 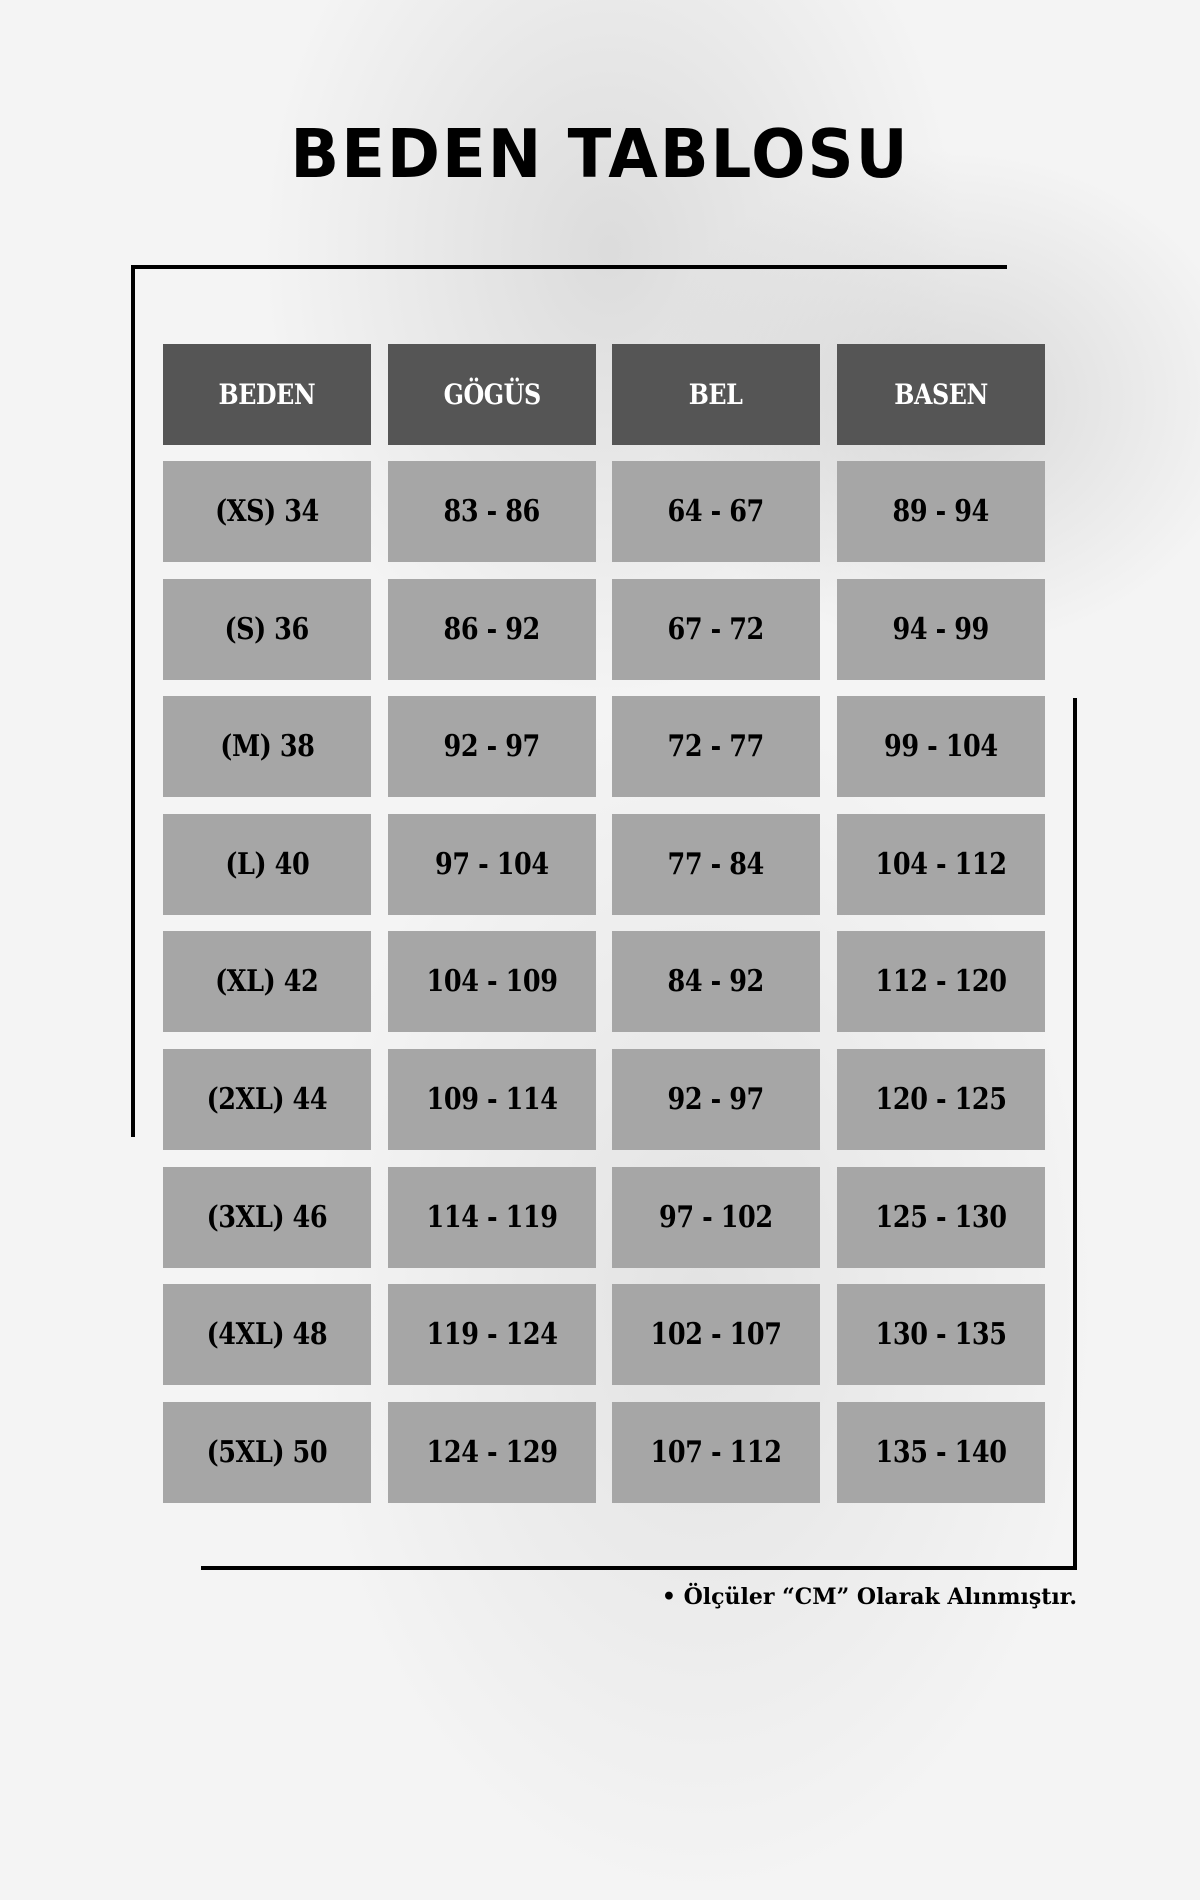 I want to click on table-cell: 99 - 104, so click(x=941, y=746).